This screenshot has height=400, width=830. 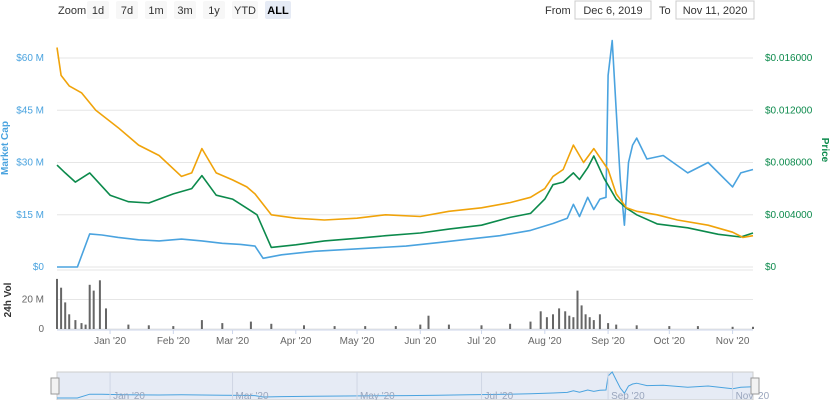 What do you see at coordinates (357, 341) in the screenshot?
I see `x-tick-label: May '20` at bounding box center [357, 341].